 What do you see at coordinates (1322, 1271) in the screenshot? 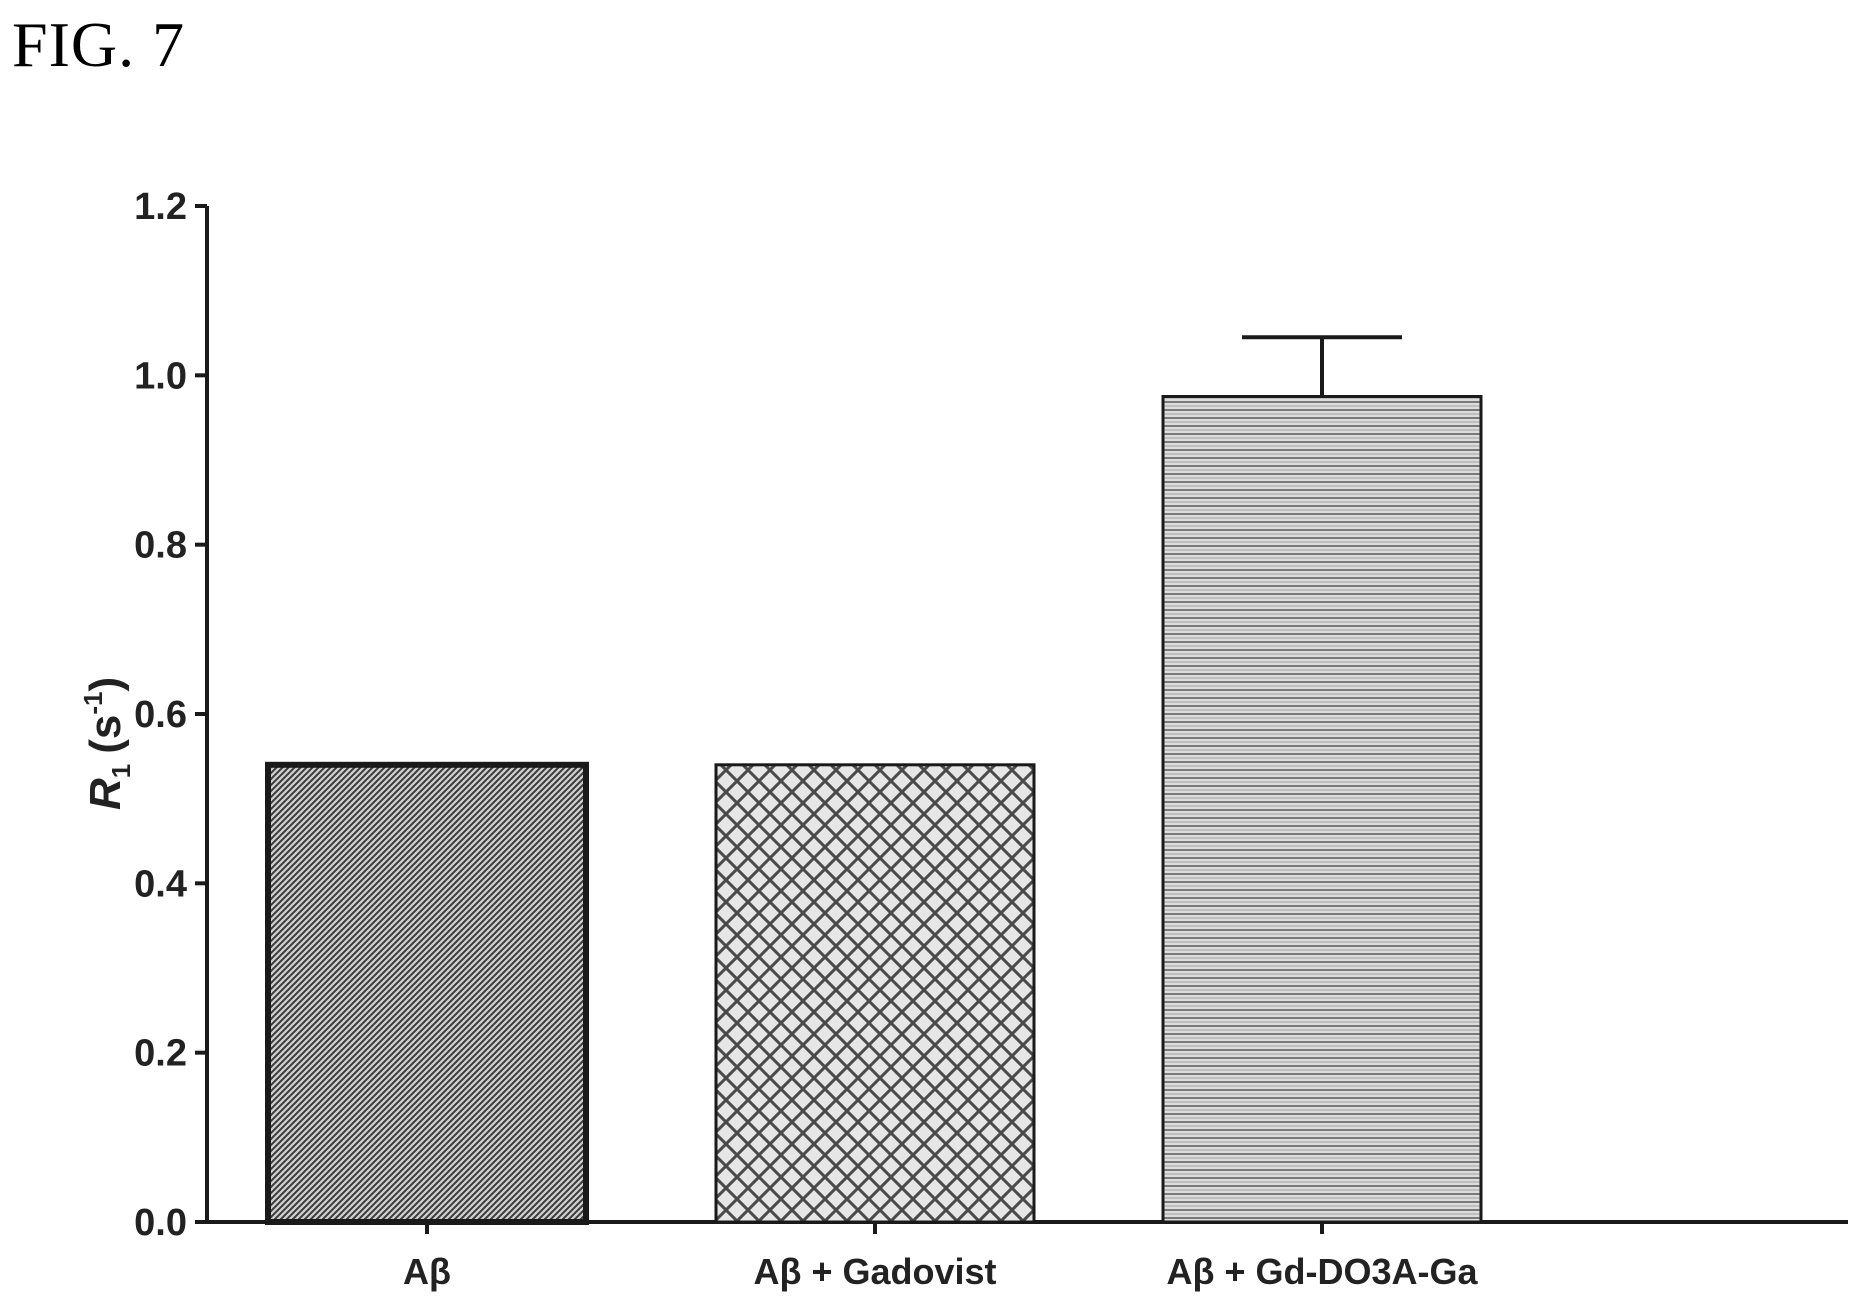
I see `x-tick-label: Aβ + Gd-DO3A-Ga` at bounding box center [1322, 1271].